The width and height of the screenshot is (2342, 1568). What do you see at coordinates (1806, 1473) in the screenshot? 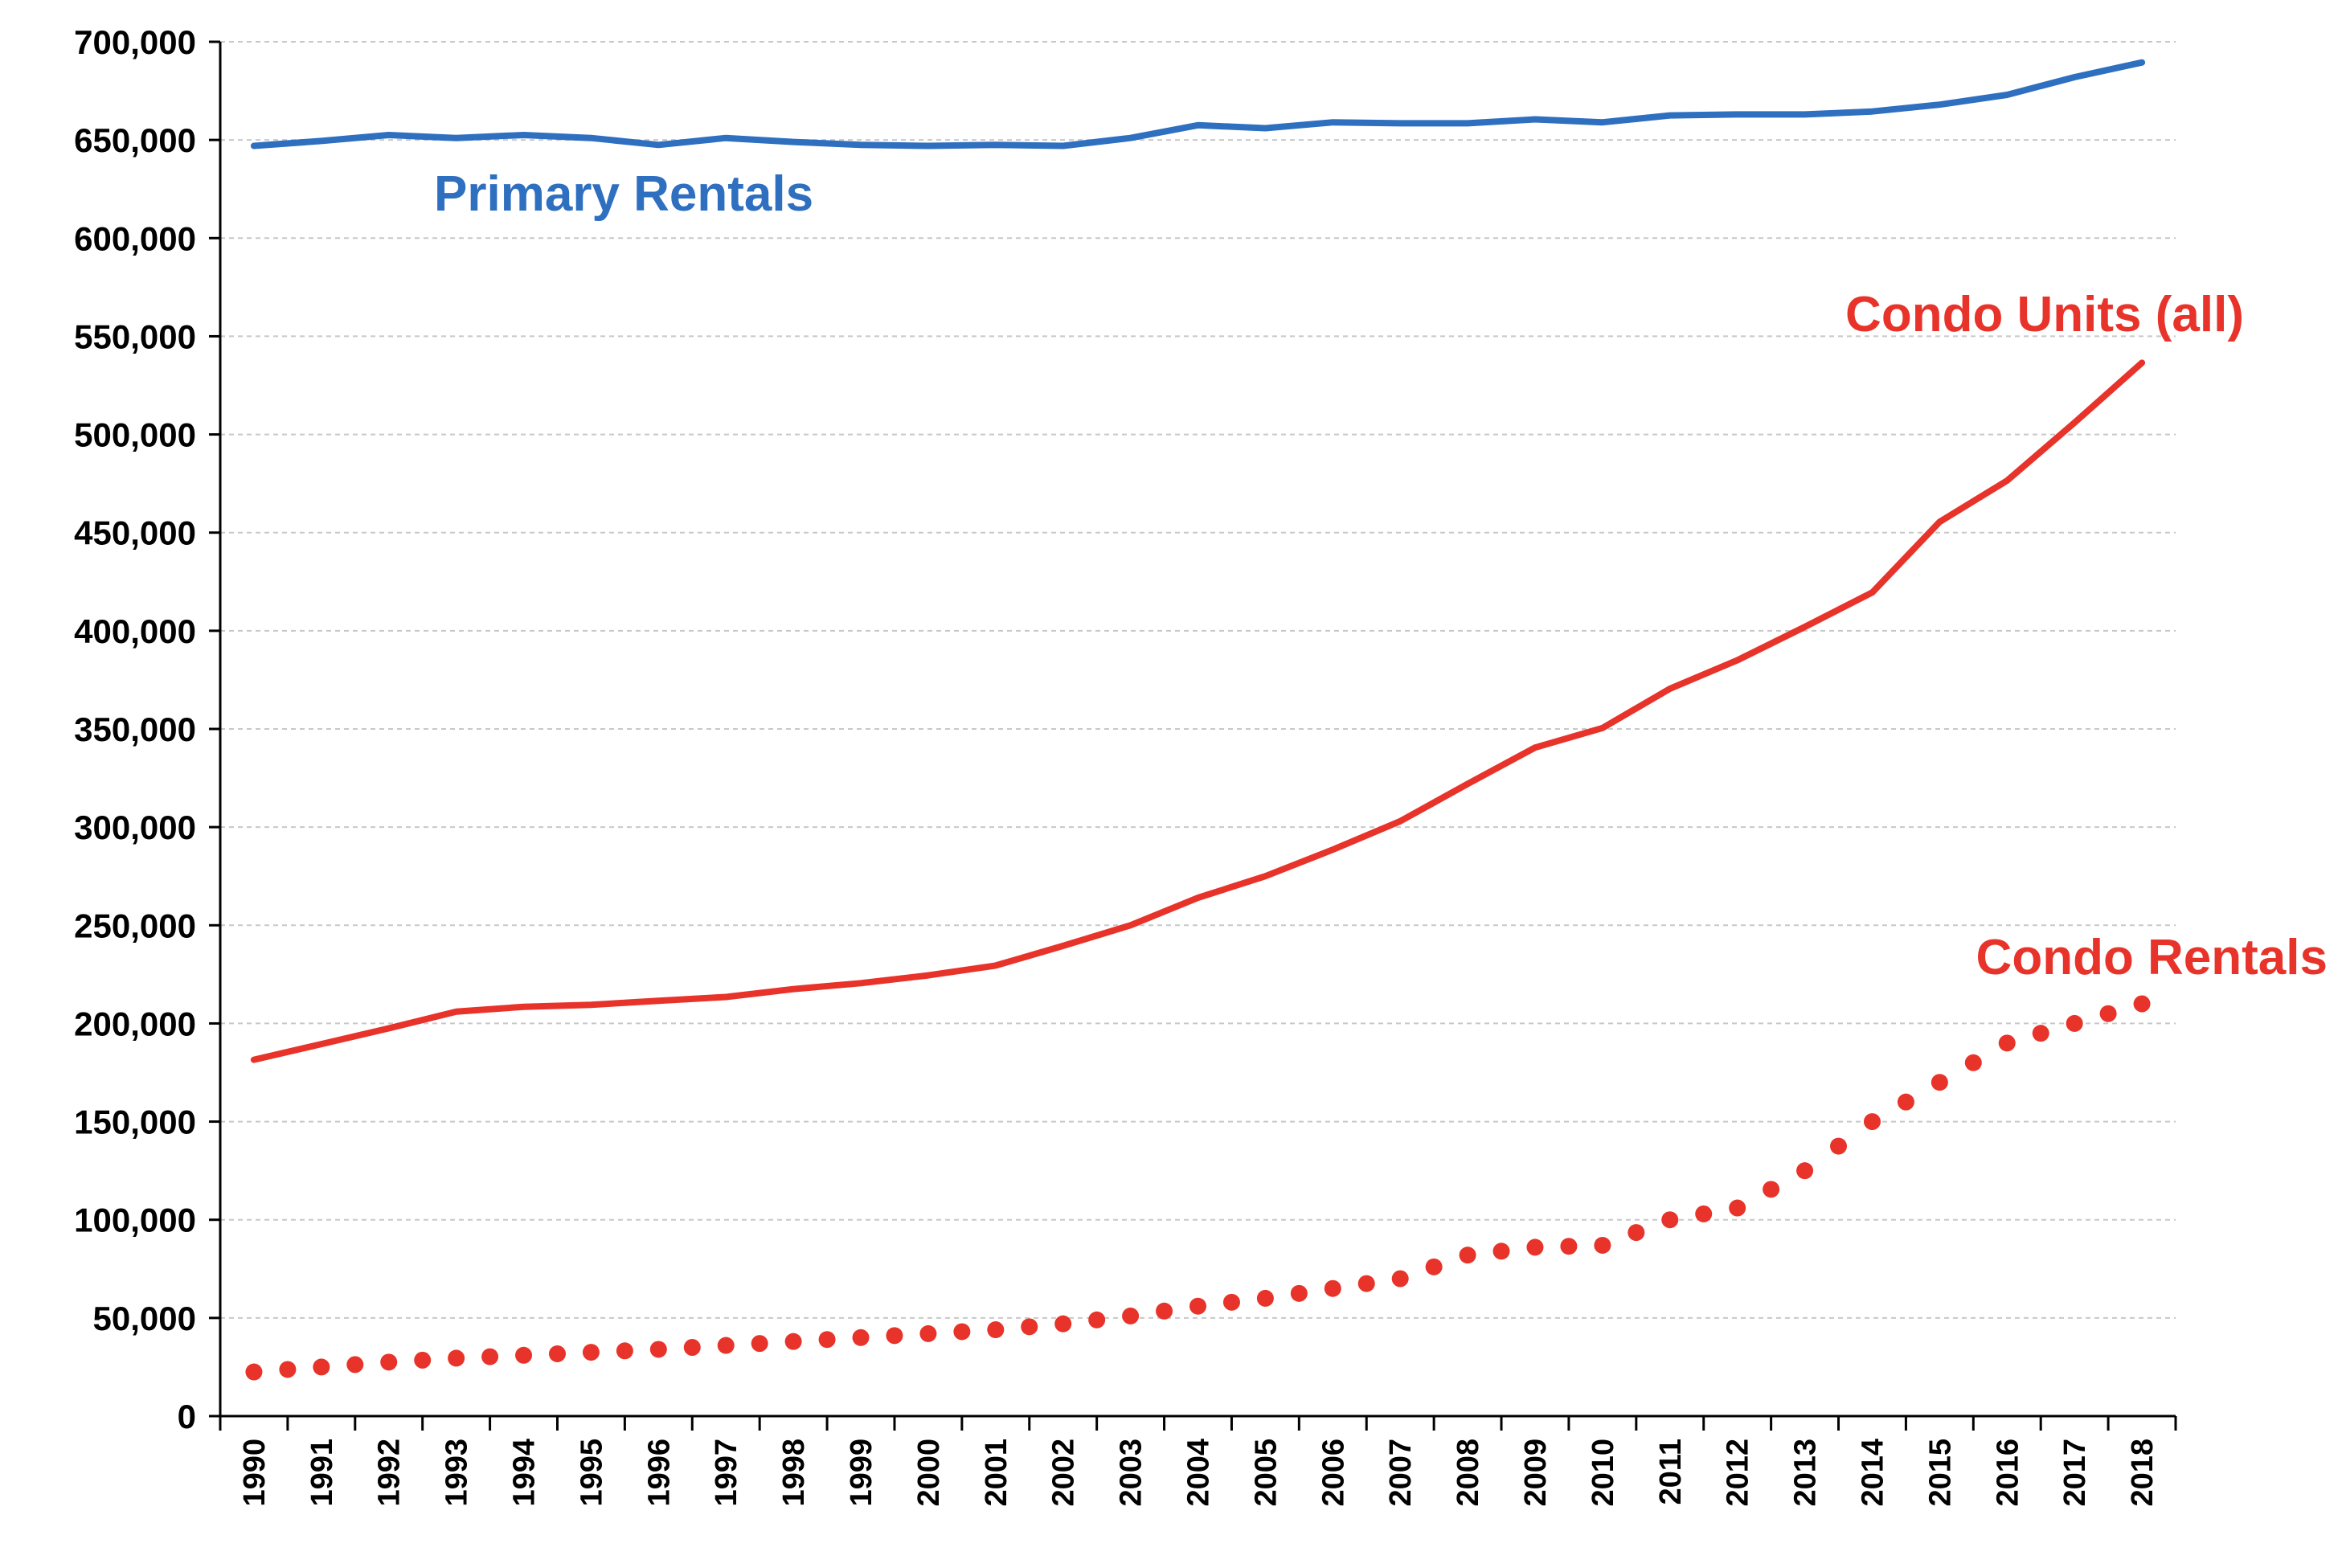
I see `x-tick-label: 2013` at bounding box center [1806, 1473].